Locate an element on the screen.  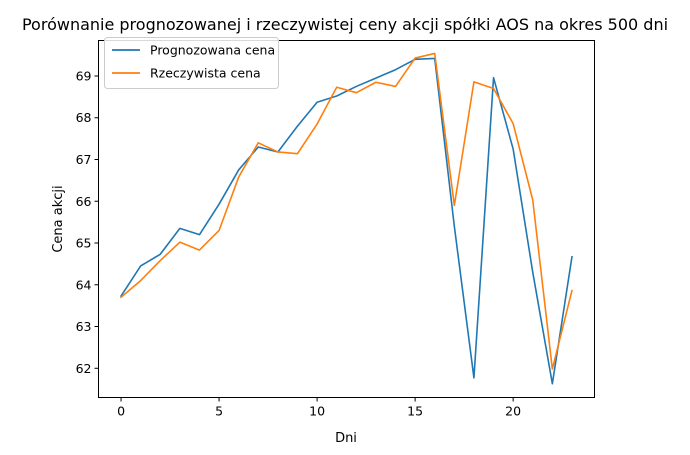
y-axis-label: Cena akcji is located at coordinates (58, 218).